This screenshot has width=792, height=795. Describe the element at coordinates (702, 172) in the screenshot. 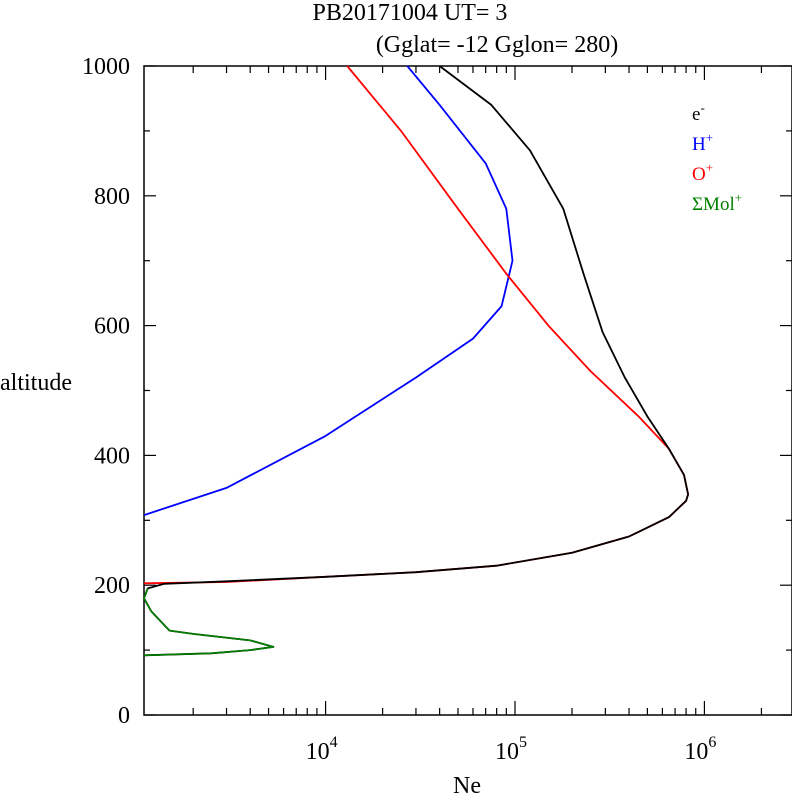

I see `legend-entry-2: O+` at that location.